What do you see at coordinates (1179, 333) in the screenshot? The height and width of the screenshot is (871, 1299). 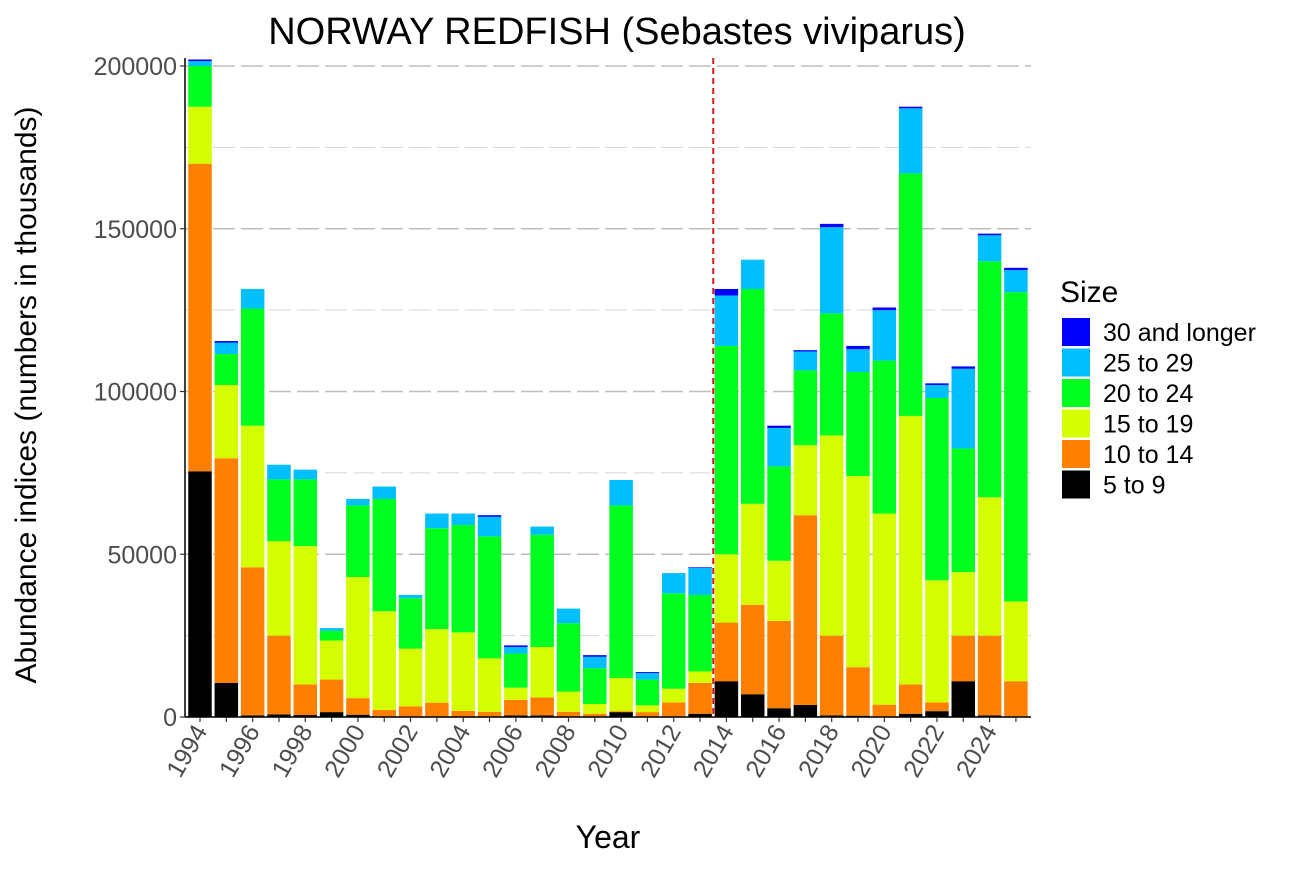 I see `legend-label: 30 and longer` at bounding box center [1179, 333].